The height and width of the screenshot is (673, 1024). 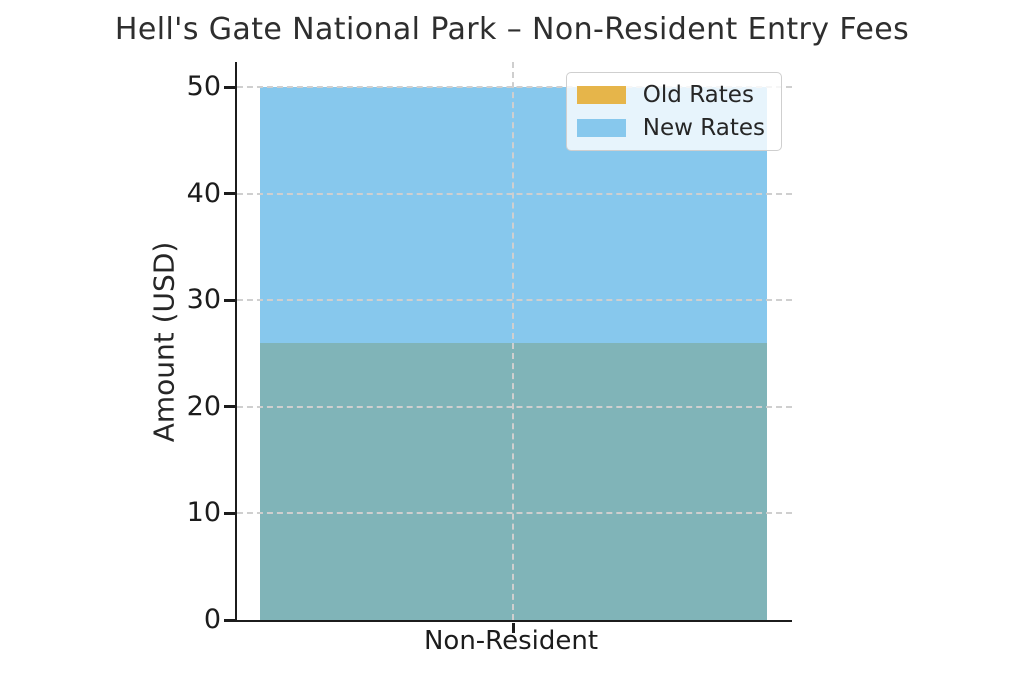 I want to click on y-tick-label-0: 0, so click(x=212, y=619).